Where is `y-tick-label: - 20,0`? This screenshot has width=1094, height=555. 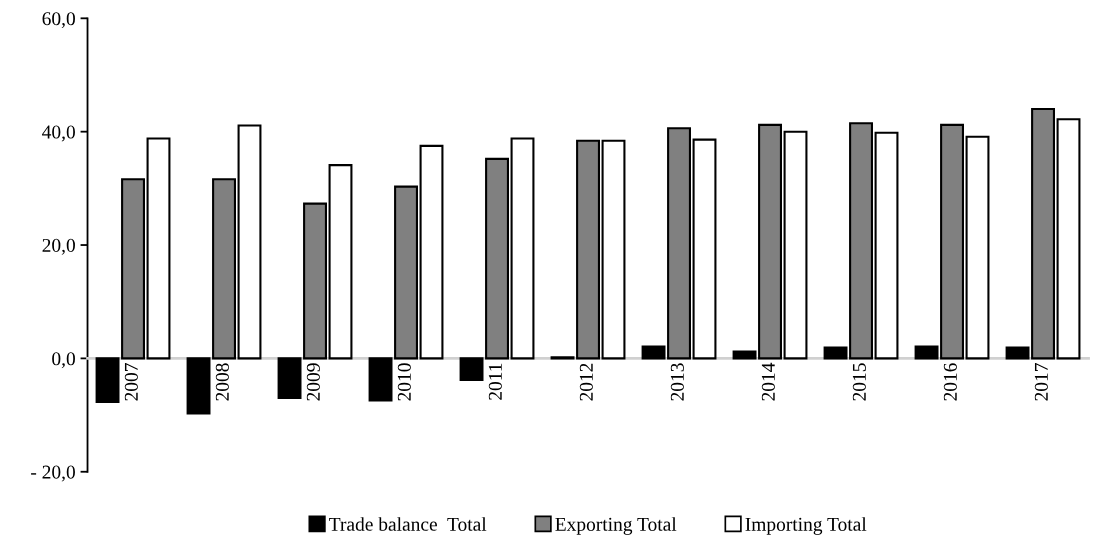 y-tick-label: - 20,0 is located at coordinates (53, 473).